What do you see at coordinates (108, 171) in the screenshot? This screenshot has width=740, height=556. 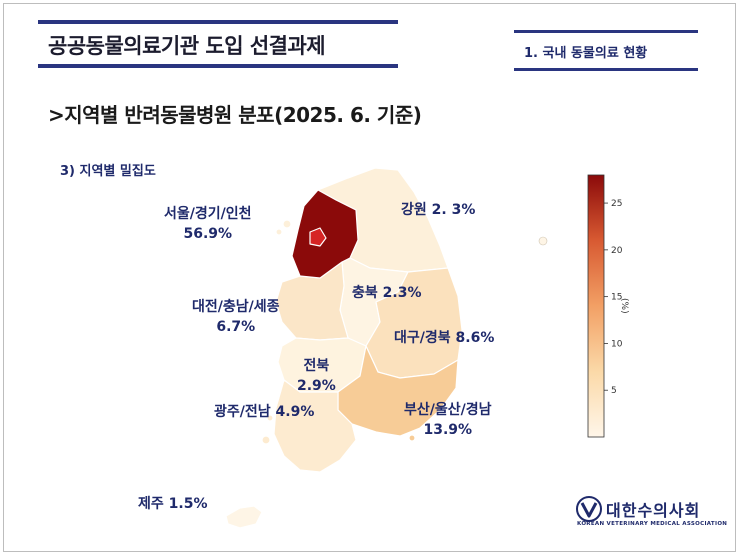 I see `item-heading: 3) 지역별 밀집도` at bounding box center [108, 171].